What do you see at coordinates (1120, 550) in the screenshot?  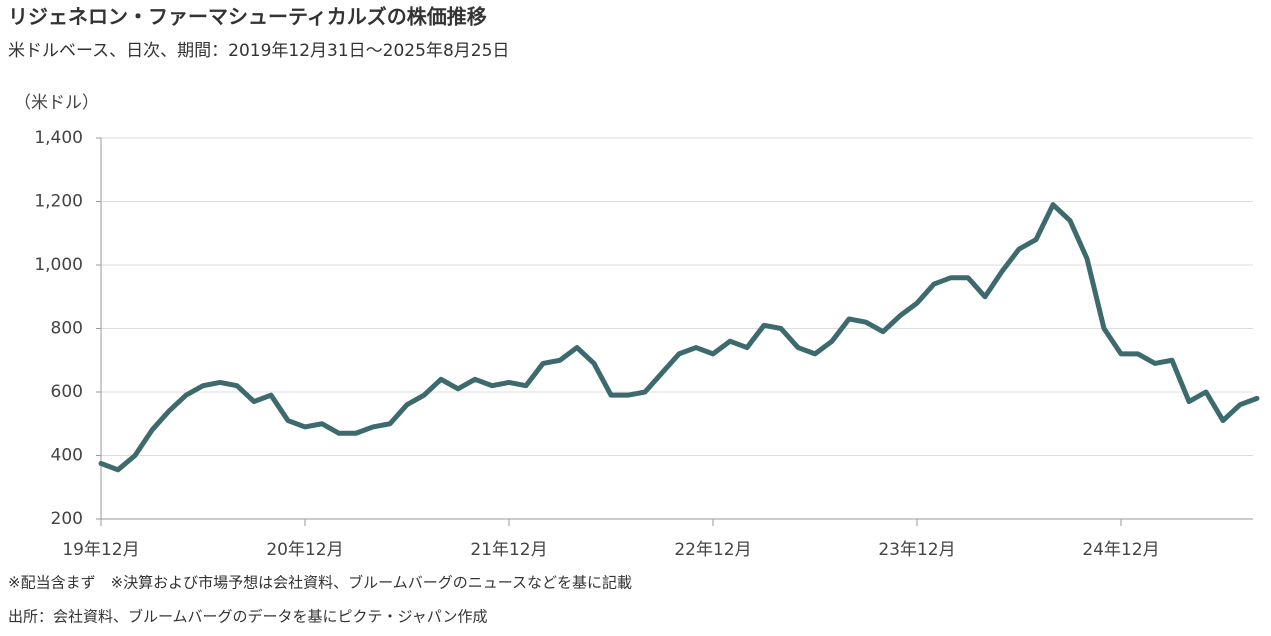 I see `x-tick-label: 24年12月` at bounding box center [1120, 550].